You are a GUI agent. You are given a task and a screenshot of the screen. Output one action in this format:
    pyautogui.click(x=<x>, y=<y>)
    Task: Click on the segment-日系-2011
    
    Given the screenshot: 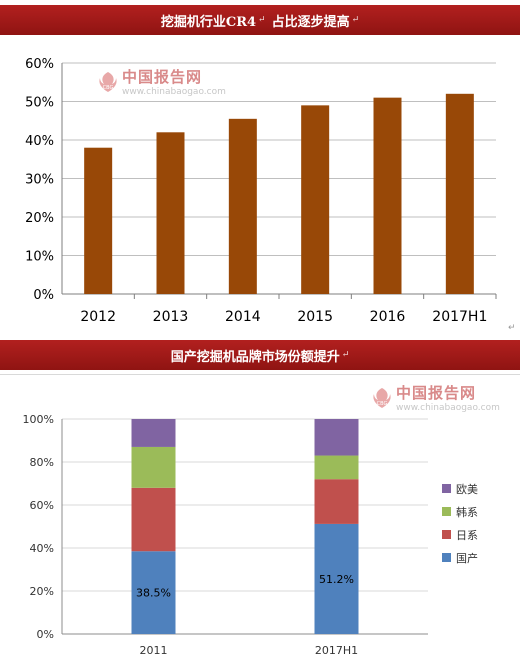 What is the action you would take?
    pyautogui.click(x=153, y=519)
    